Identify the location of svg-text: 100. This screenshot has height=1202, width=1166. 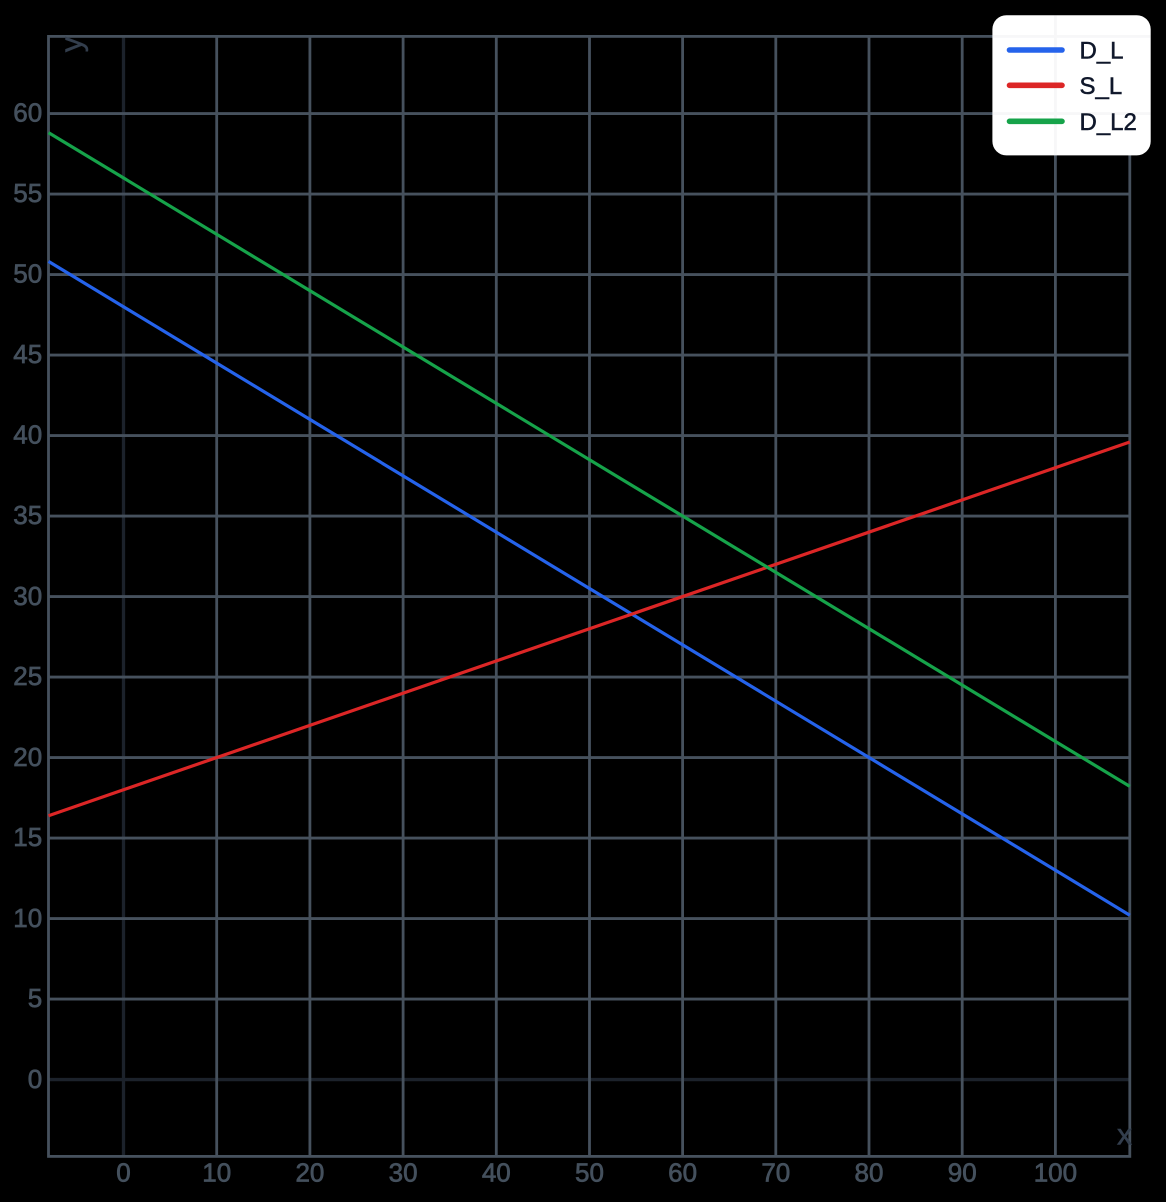
(1055, 1172).